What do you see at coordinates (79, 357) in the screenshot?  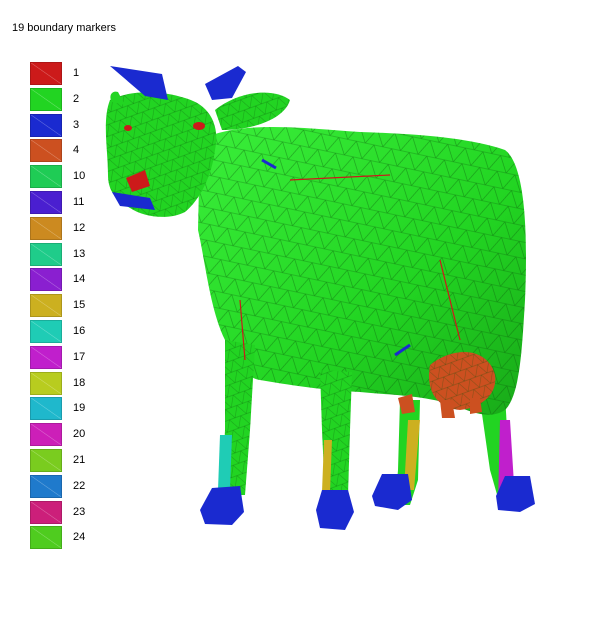 I see `legend-label: 17` at bounding box center [79, 357].